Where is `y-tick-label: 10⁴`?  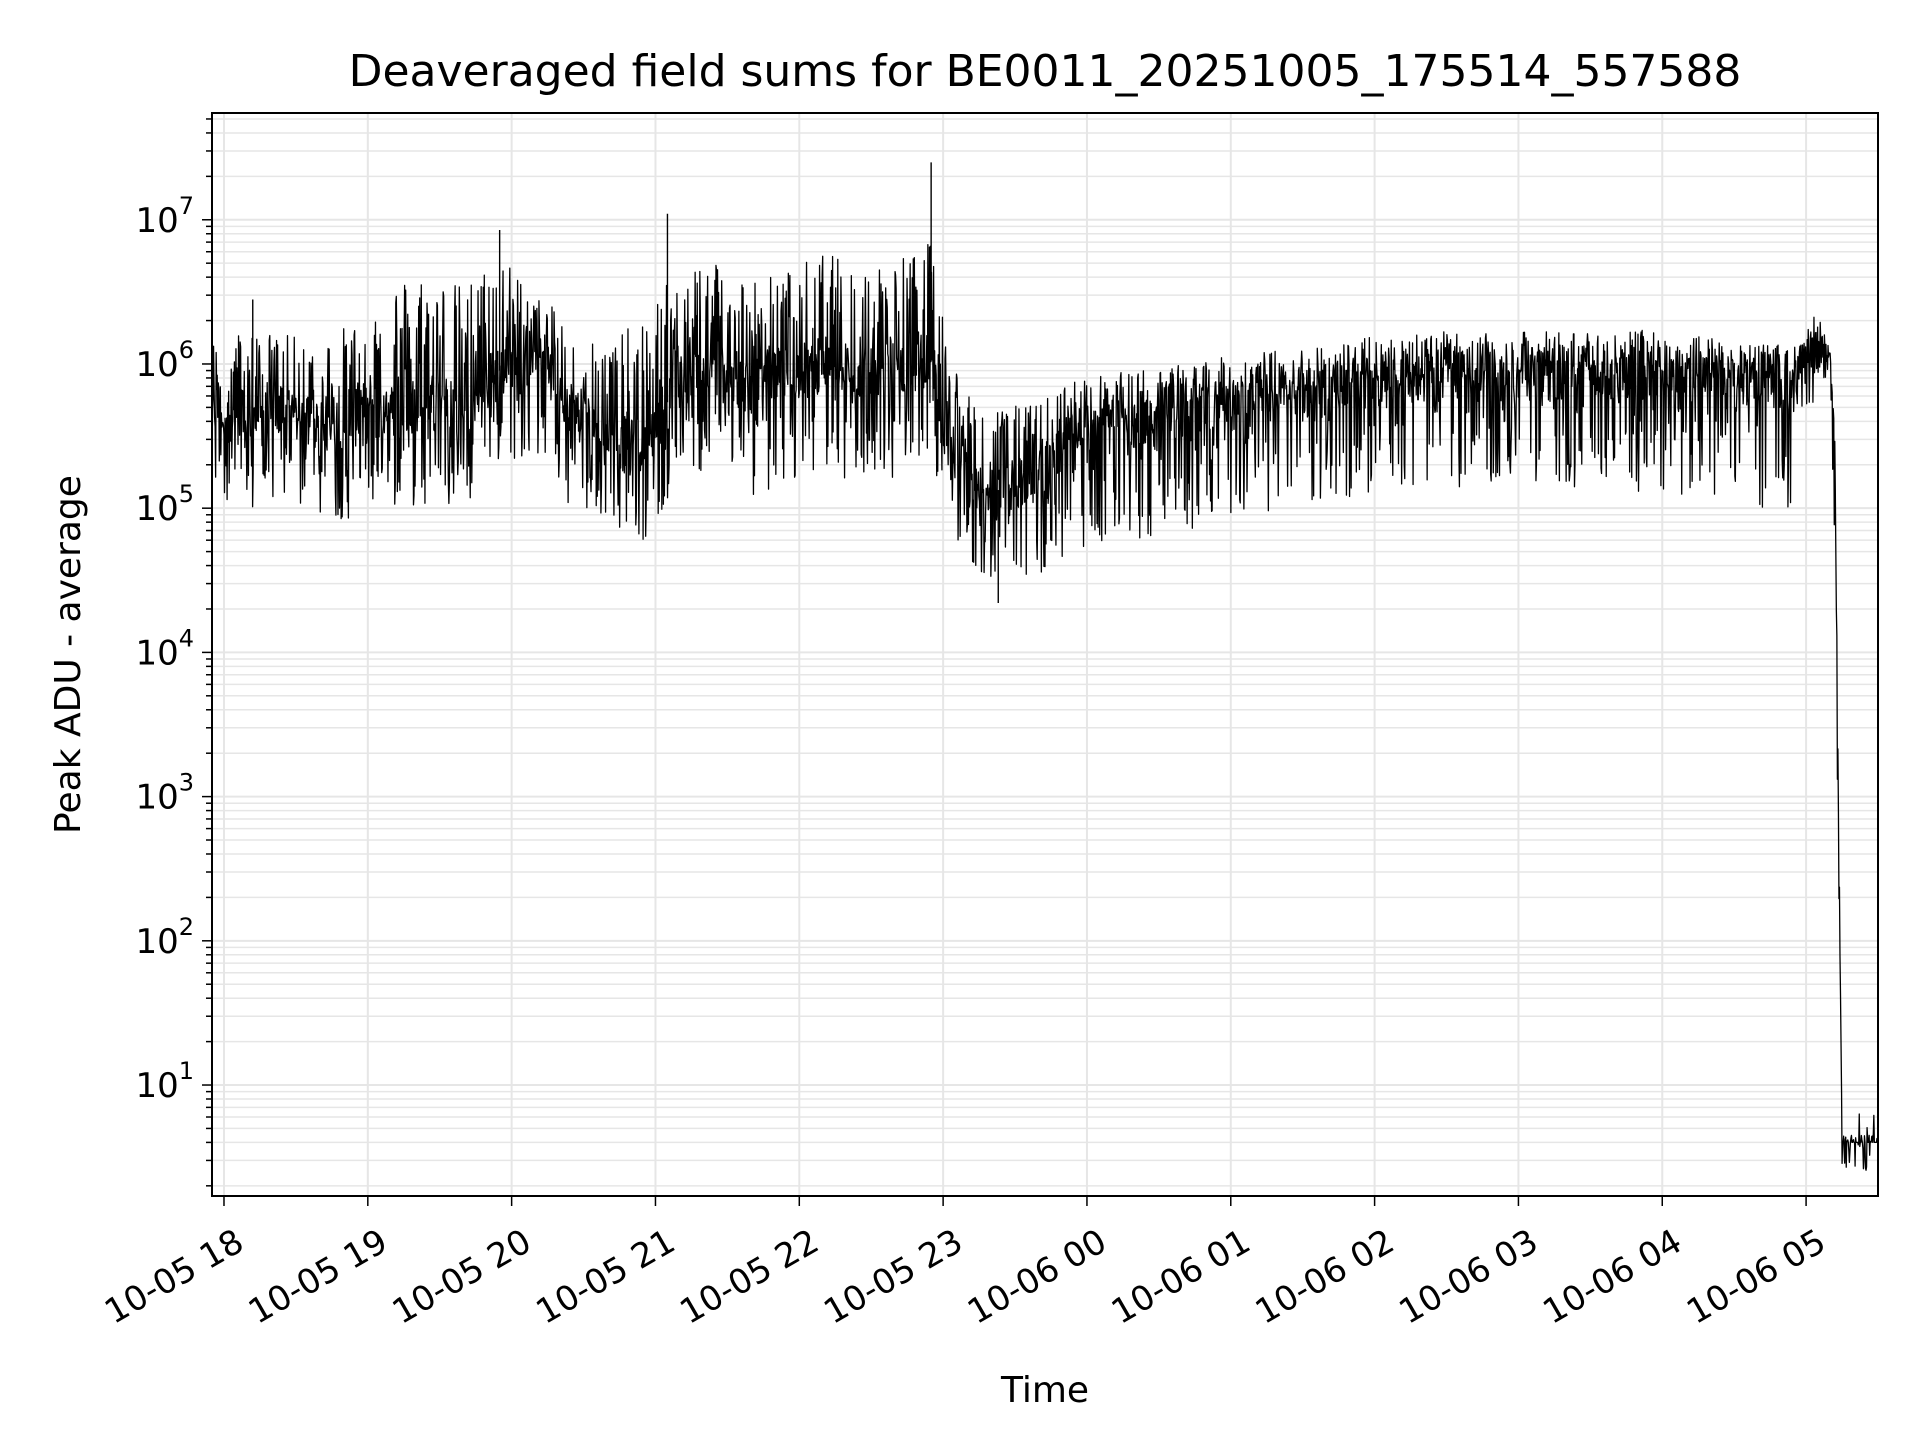 y-tick-label: 10⁴ is located at coordinates (164, 648).